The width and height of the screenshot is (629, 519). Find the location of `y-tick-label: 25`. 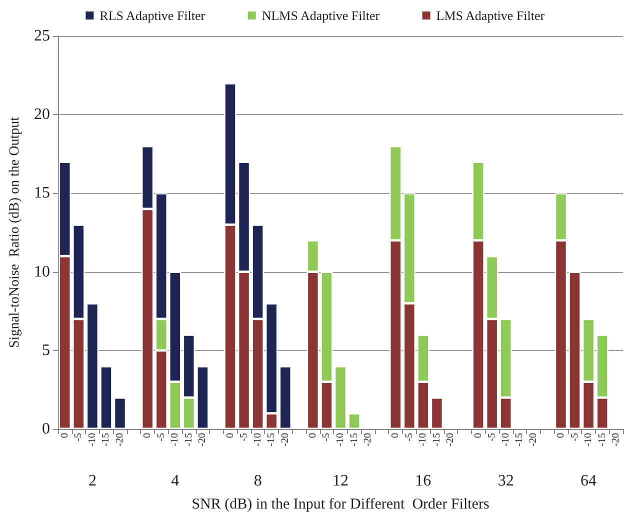

y-tick-label: 25 is located at coordinates (42, 36).